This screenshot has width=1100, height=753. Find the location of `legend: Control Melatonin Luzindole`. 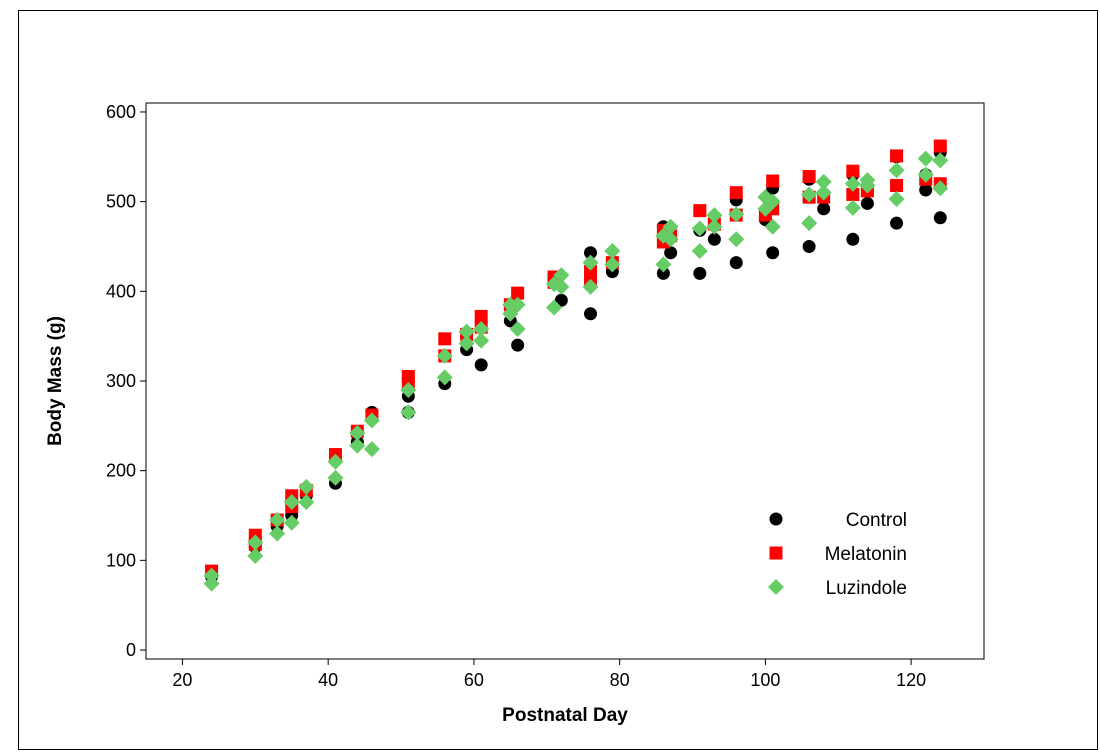

legend: Control Melatonin Luzindole is located at coordinates (837, 554).